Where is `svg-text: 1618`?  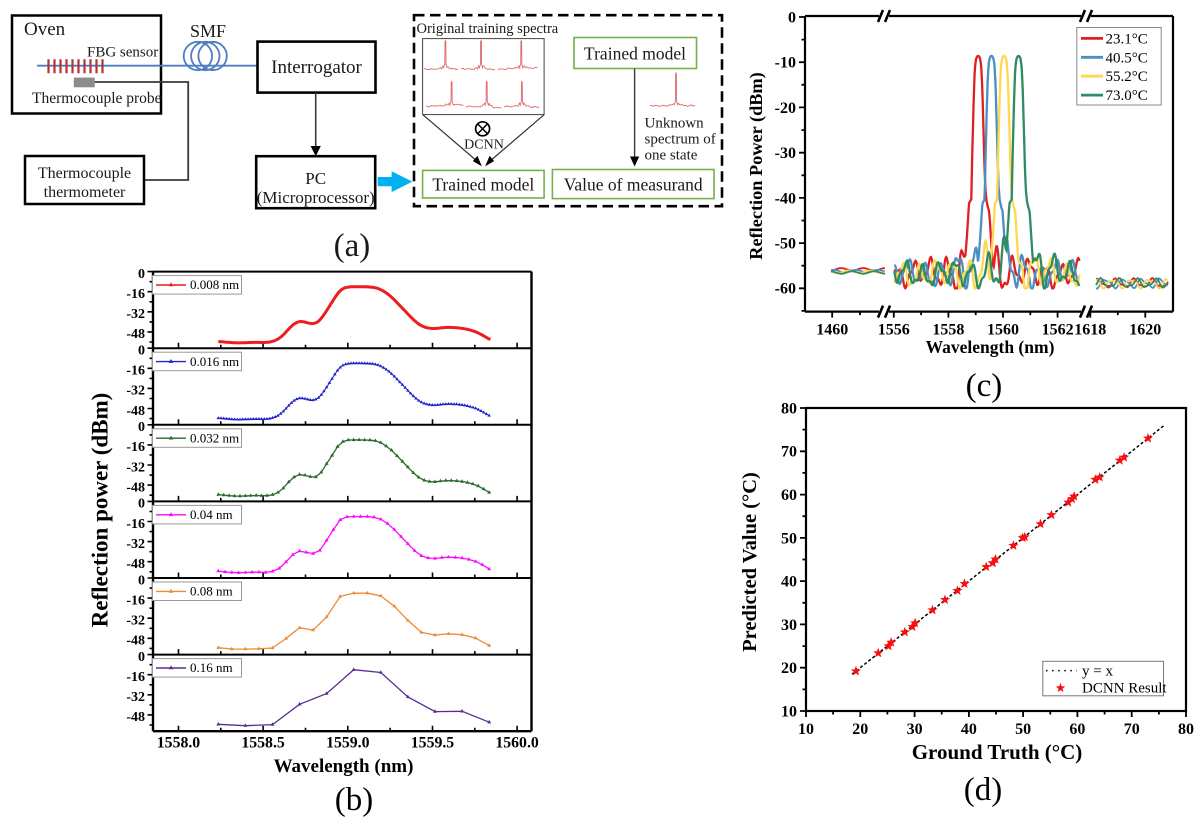 svg-text: 1618 is located at coordinates (1090, 330).